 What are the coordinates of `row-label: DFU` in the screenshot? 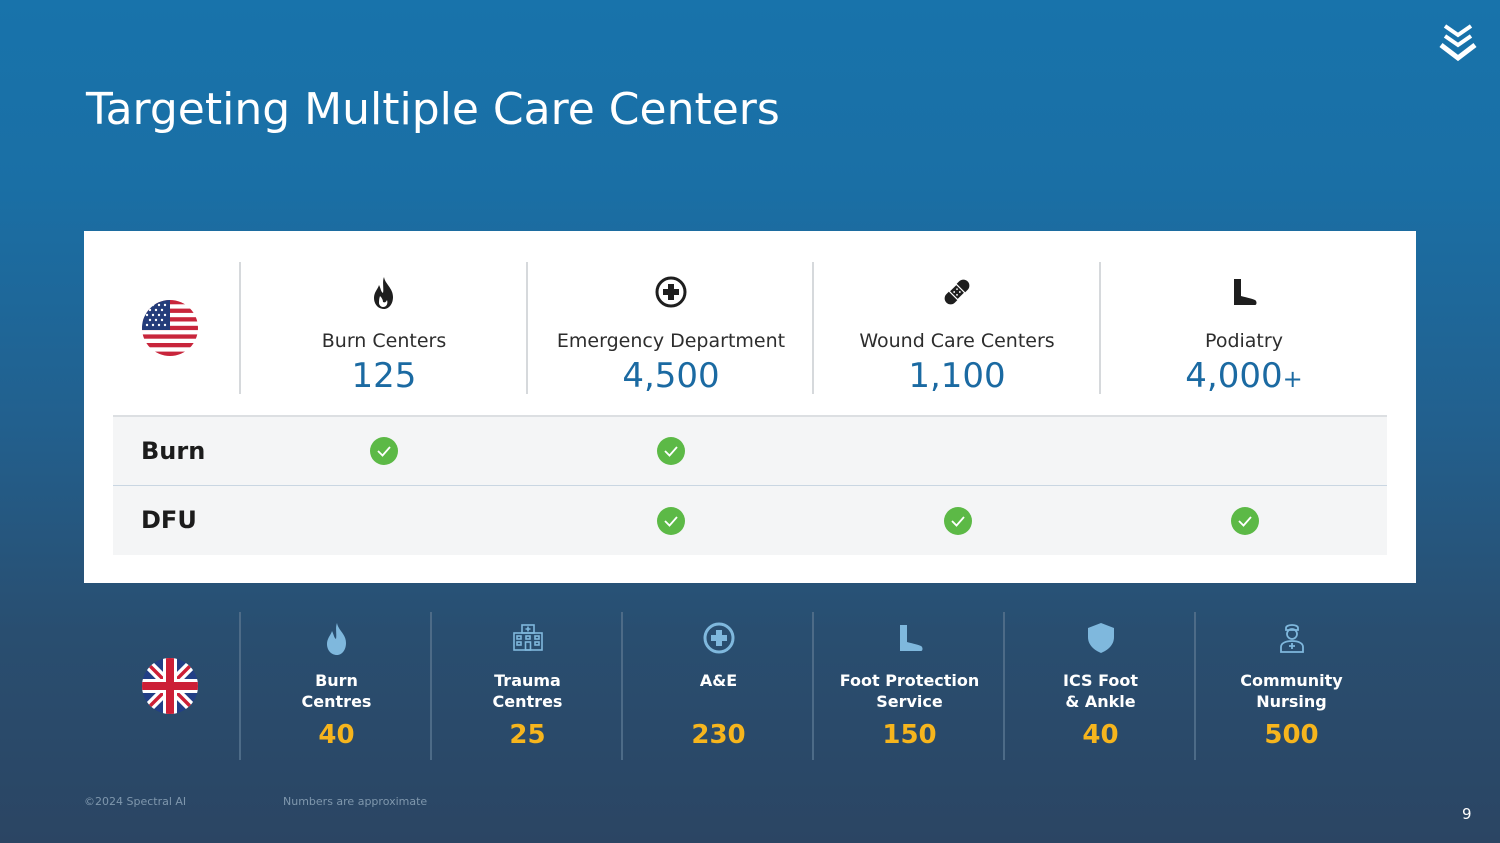 It's located at (169, 520).